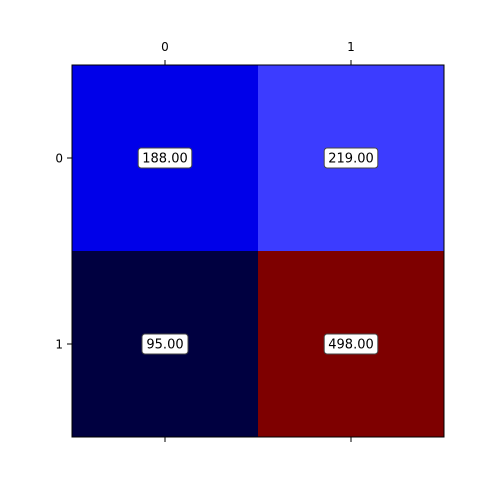  I want to click on cell-value-label-1-0: 95.00, so click(164, 345).